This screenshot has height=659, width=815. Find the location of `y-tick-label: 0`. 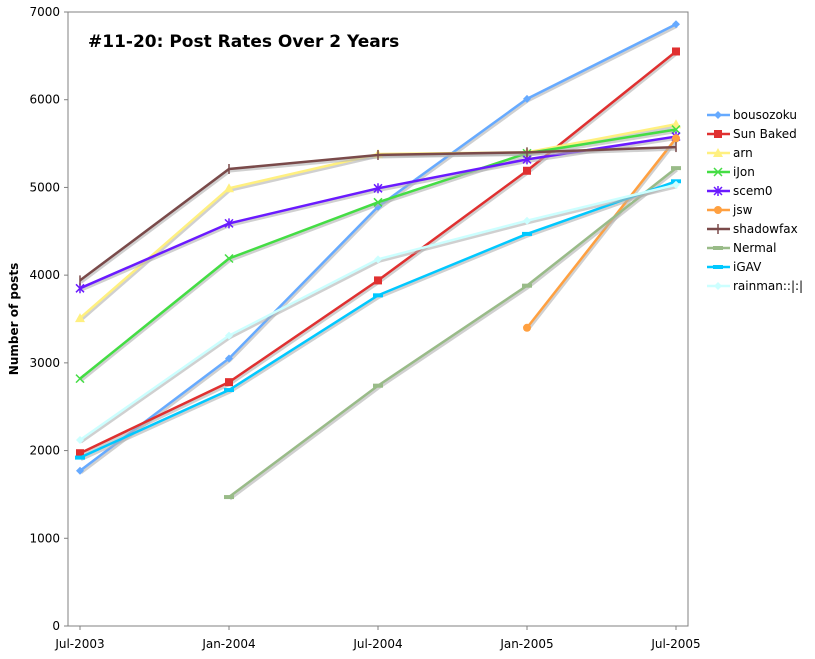

y-tick-label: 0 is located at coordinates (56, 626).